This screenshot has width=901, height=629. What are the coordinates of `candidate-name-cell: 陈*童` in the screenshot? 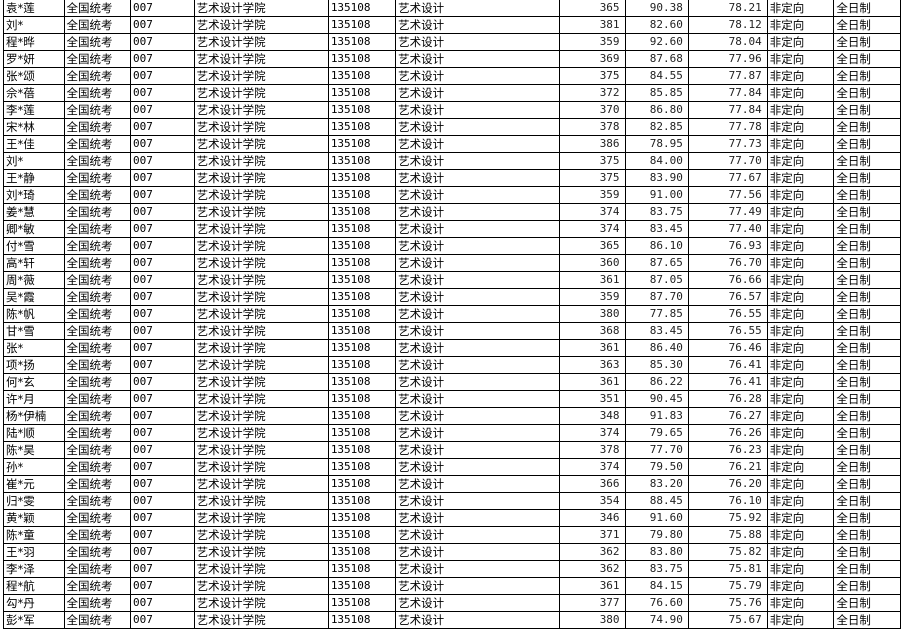 It's located at (34, 535).